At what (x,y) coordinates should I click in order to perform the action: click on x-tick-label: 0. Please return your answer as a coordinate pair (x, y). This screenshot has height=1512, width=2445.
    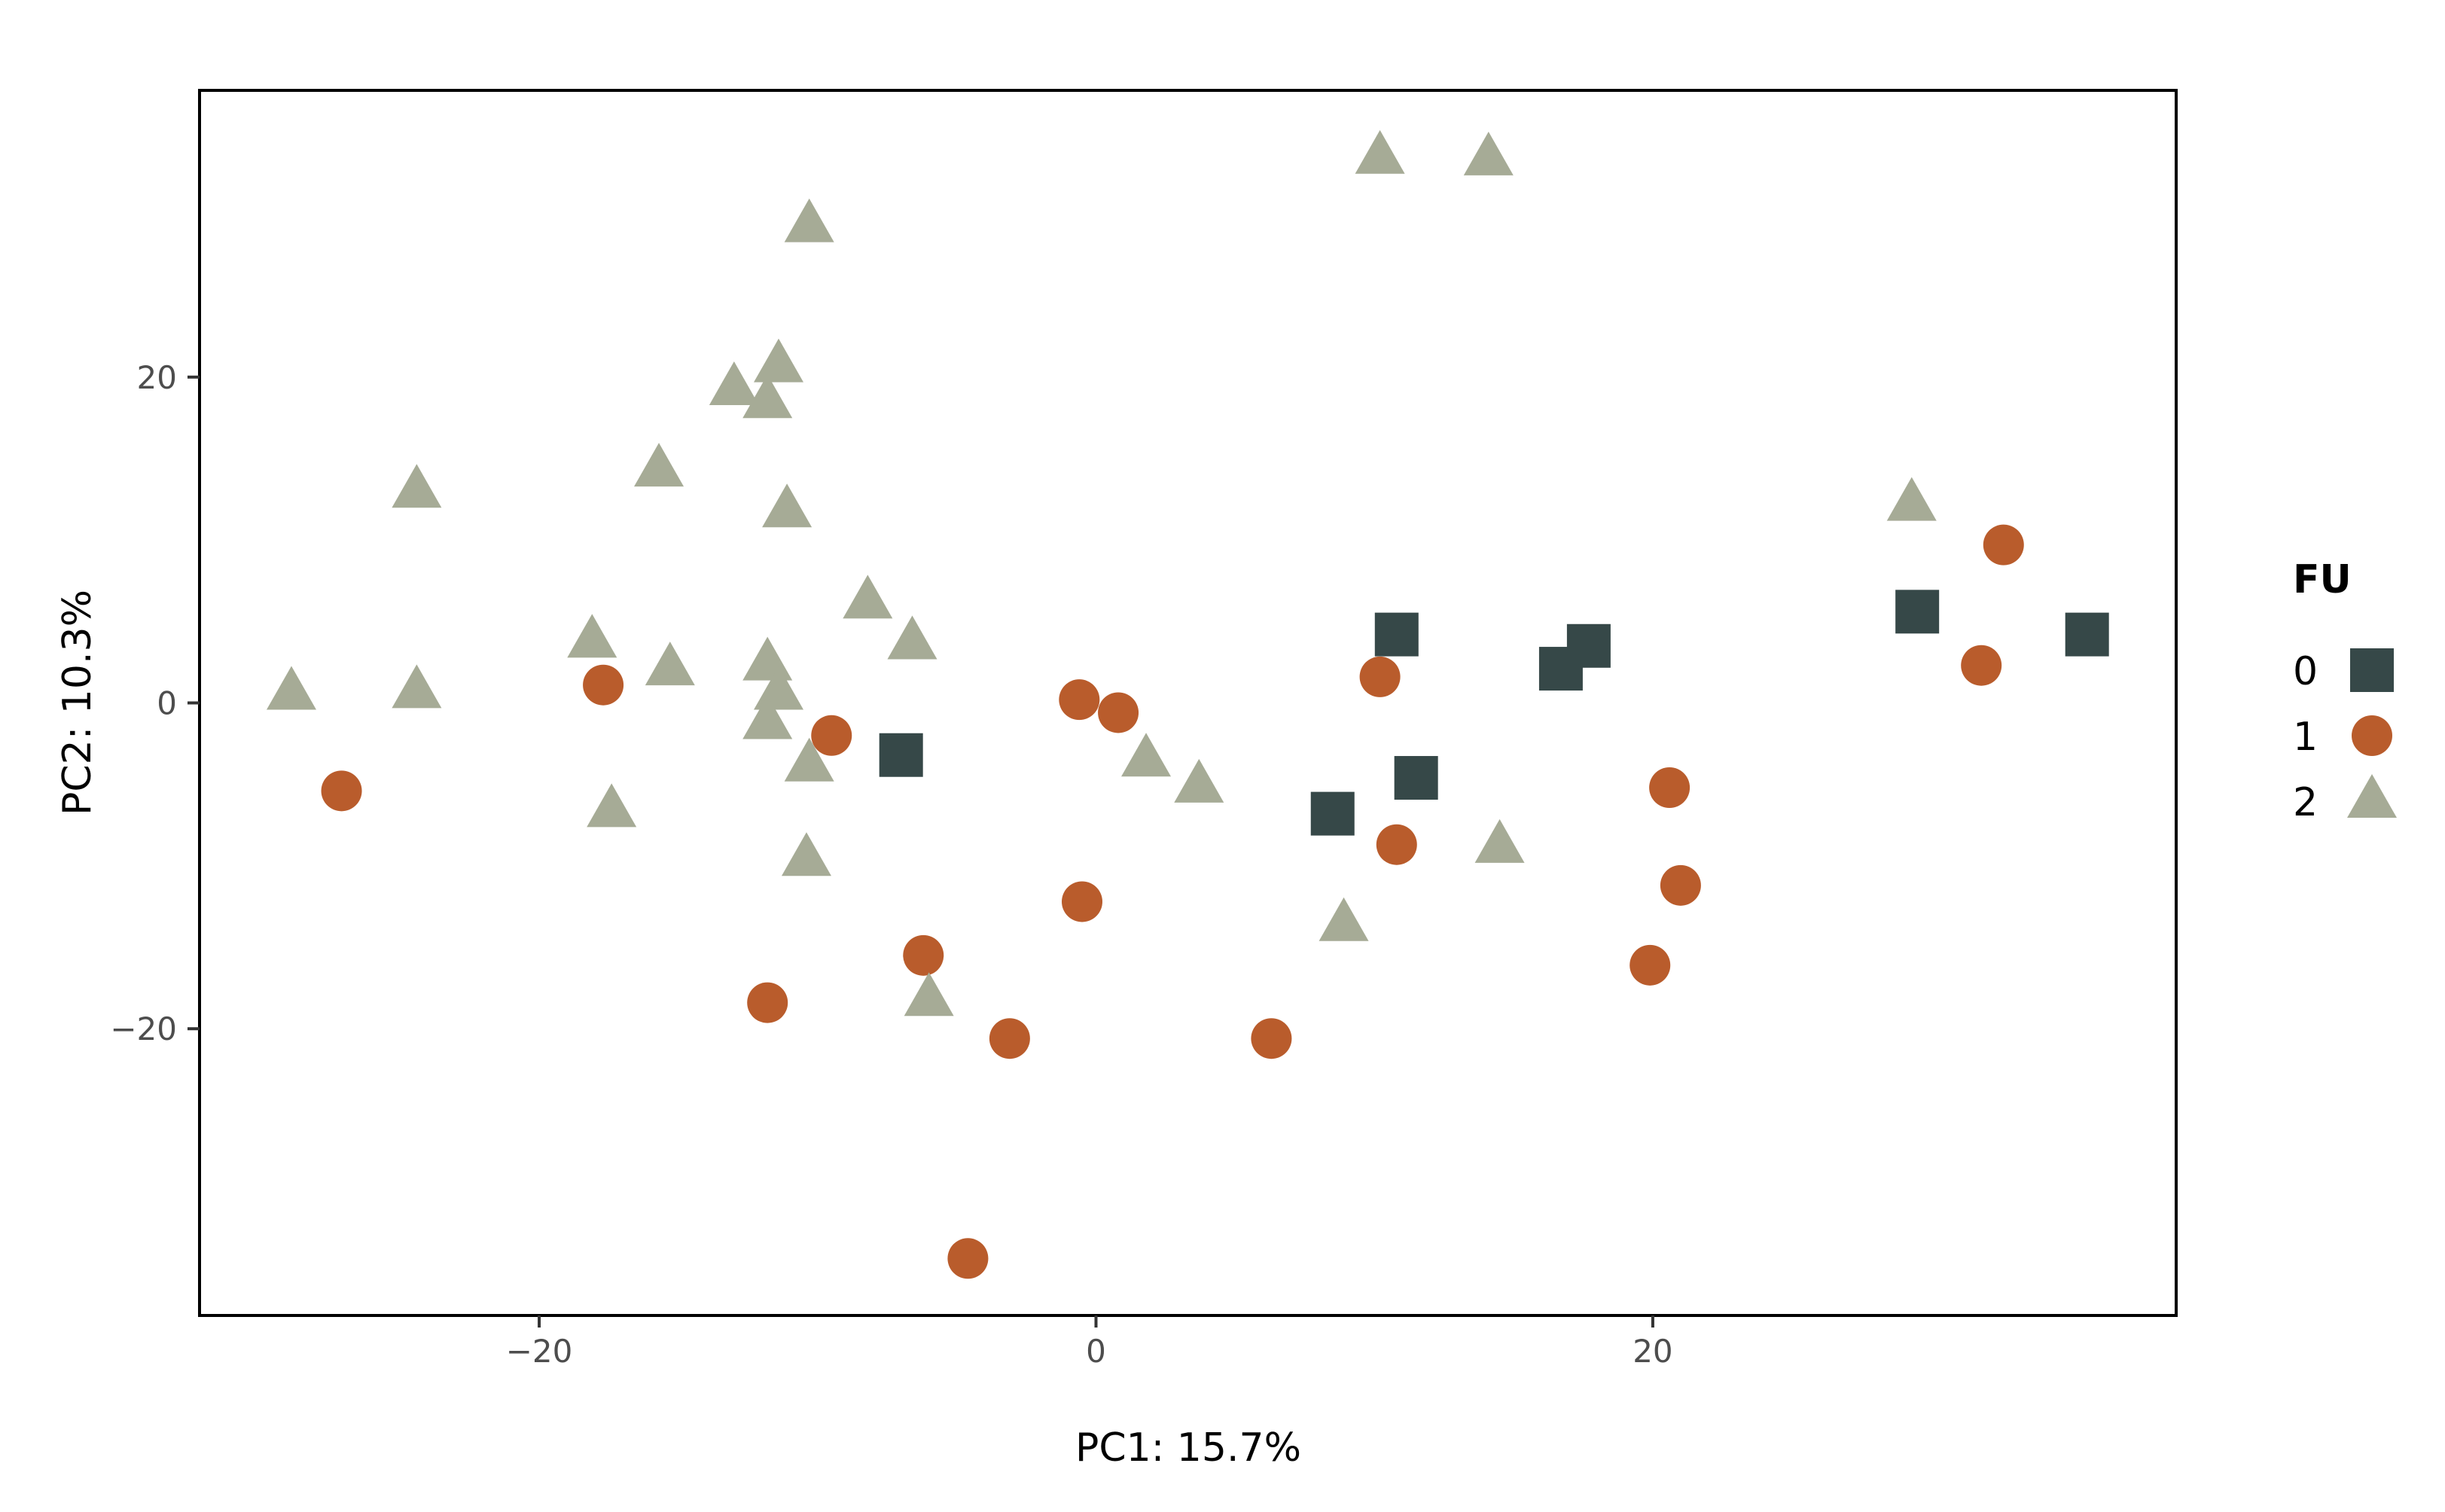
    Looking at the image, I should click on (1096, 1351).